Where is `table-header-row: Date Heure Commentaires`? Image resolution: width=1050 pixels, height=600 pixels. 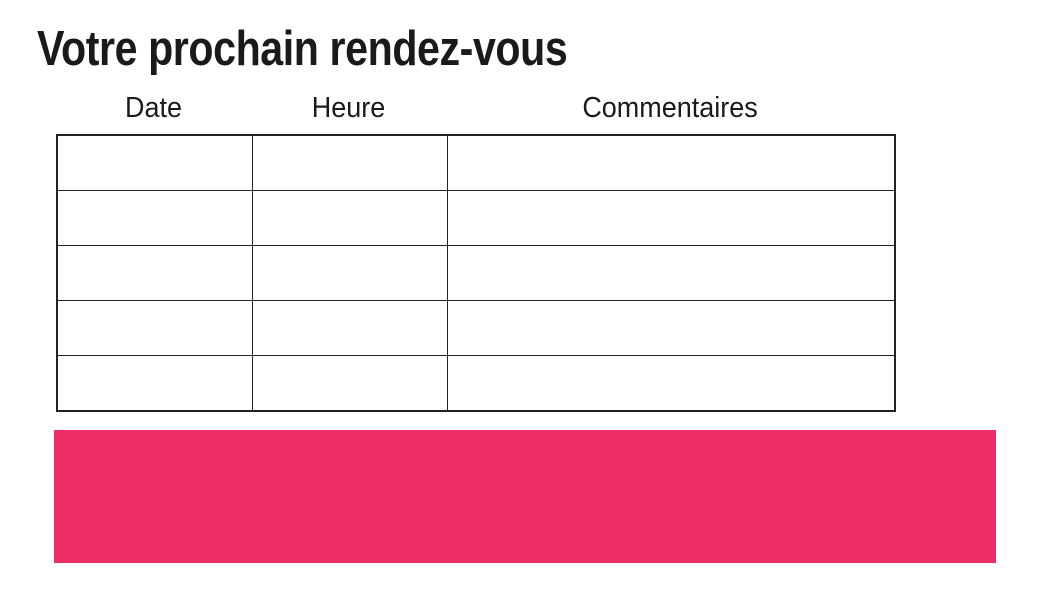
table-header-row: Date Heure Commentaires is located at coordinates (475, 108).